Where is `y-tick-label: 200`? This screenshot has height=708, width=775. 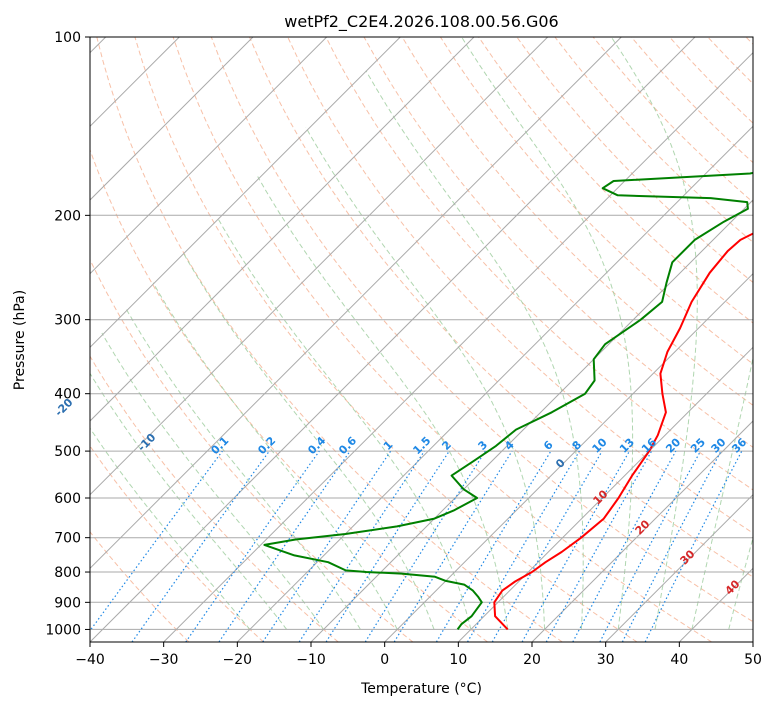
y-tick-label: 200 is located at coordinates (67, 216).